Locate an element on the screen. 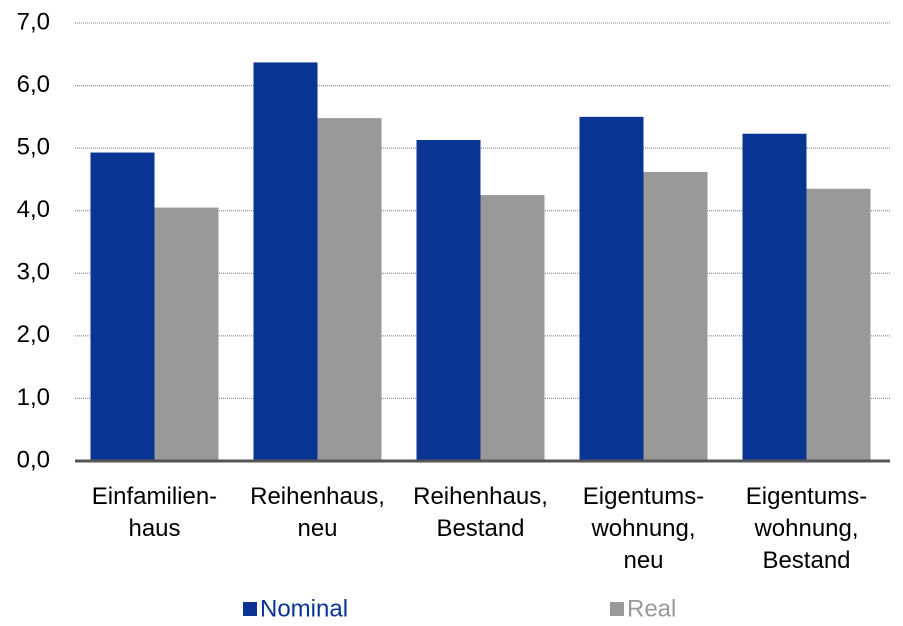 This screenshot has height=626, width=903. y-tick-label: 2,0 is located at coordinates (33, 334).